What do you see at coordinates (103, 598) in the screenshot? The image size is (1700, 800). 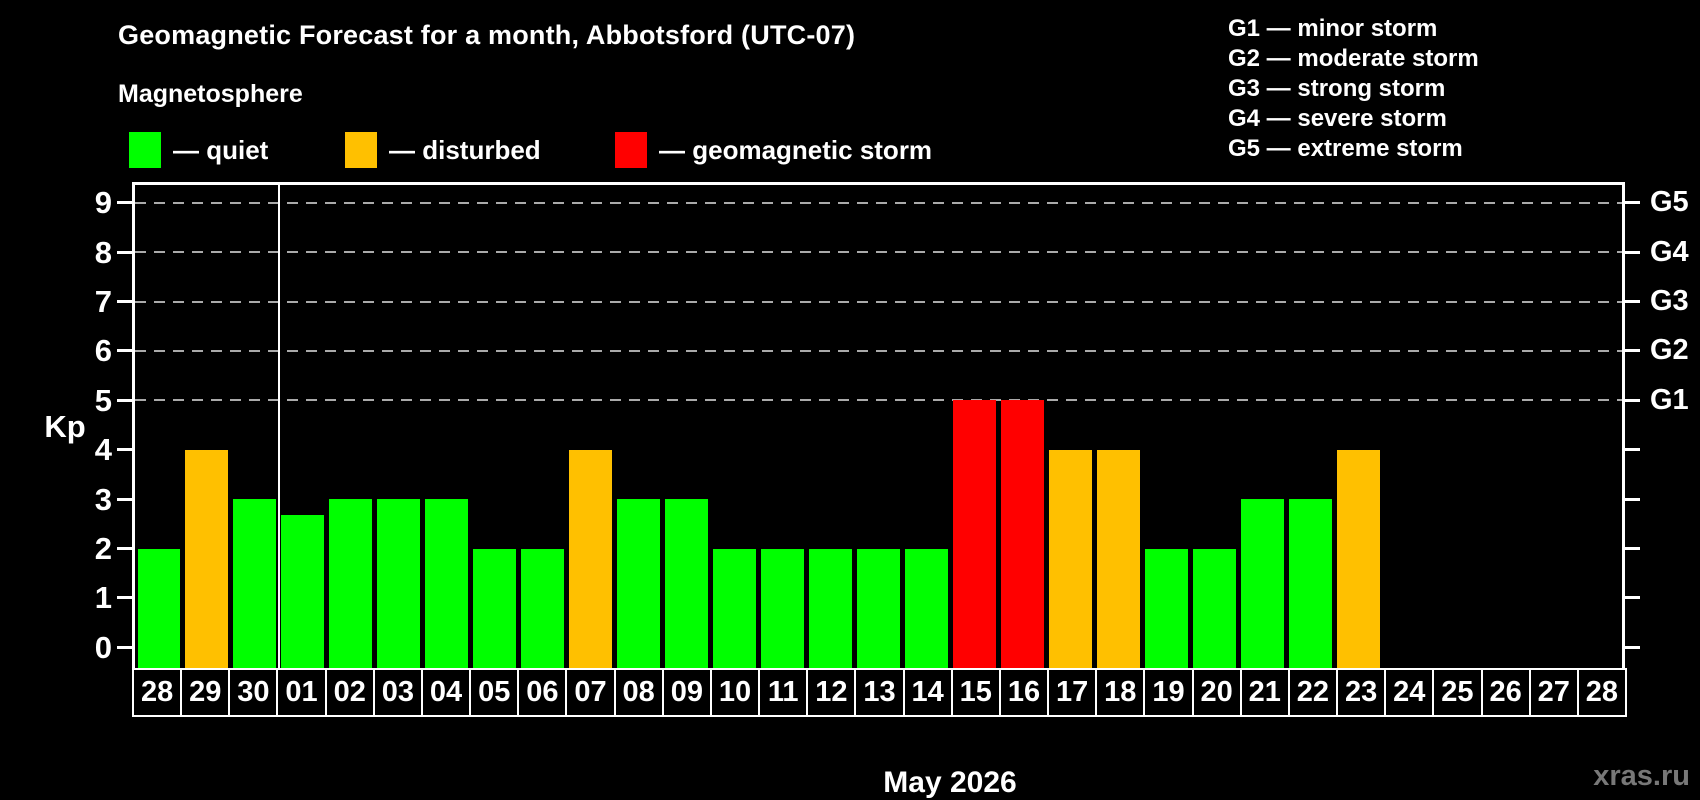 I see `y-tick-label-1: 1` at bounding box center [103, 598].